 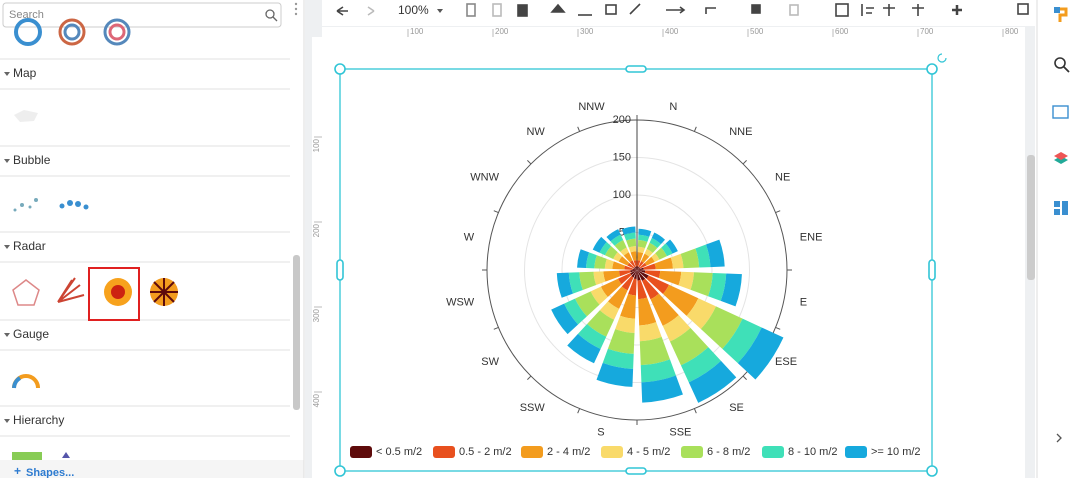 I want to click on section-header: Hierarchy, so click(x=38, y=420).